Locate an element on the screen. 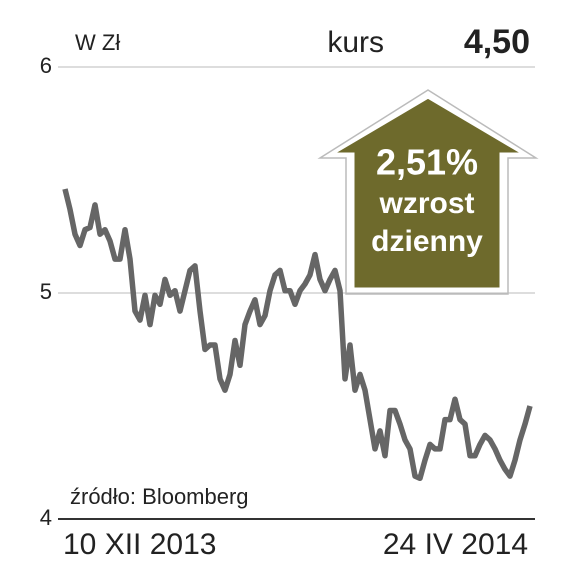 The width and height of the screenshot is (572, 572). arrow-outline is located at coordinates (428, 192).